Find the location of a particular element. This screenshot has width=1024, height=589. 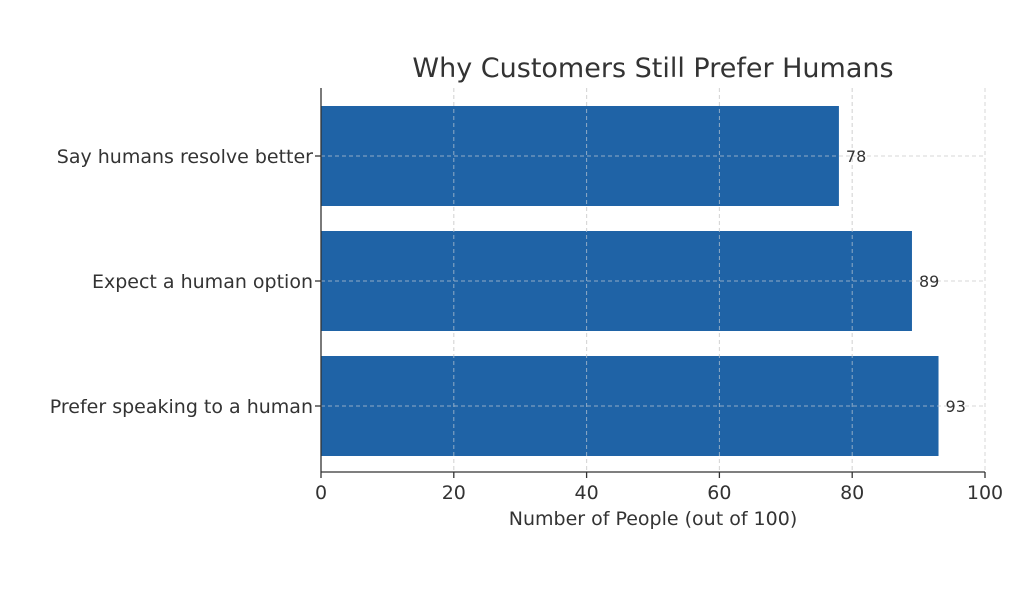

y-tick-label: Expect a human option is located at coordinates (202, 282).